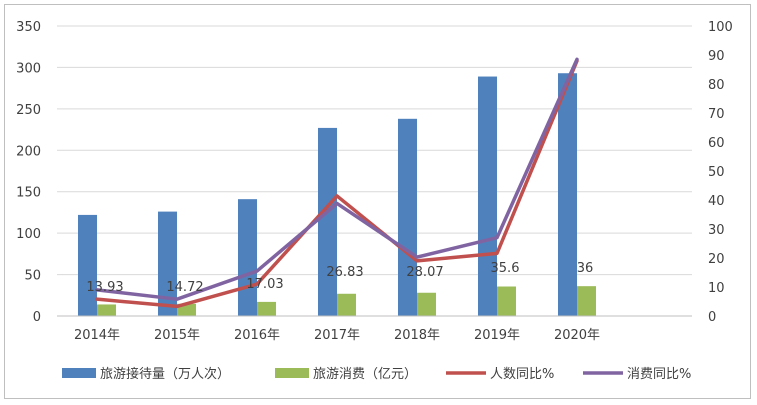  What do you see at coordinates (32, 276) in the screenshot?
I see `y-left-tick-label: 50` at bounding box center [32, 276].